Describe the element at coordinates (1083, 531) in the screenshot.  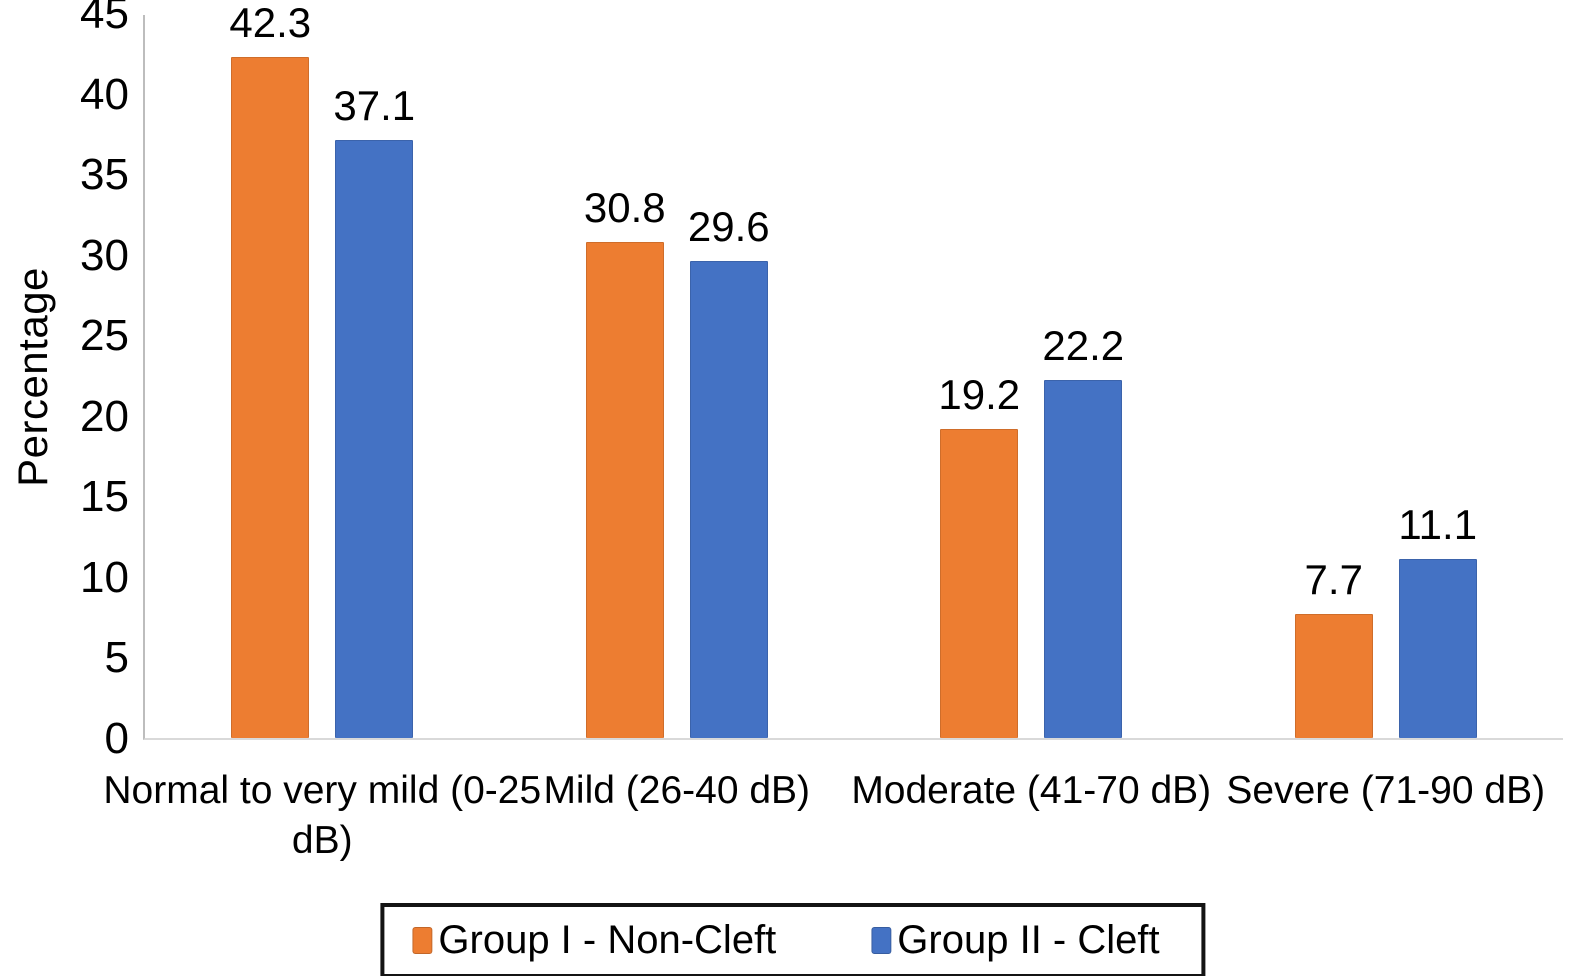
I see `bar: 22.2` at that location.